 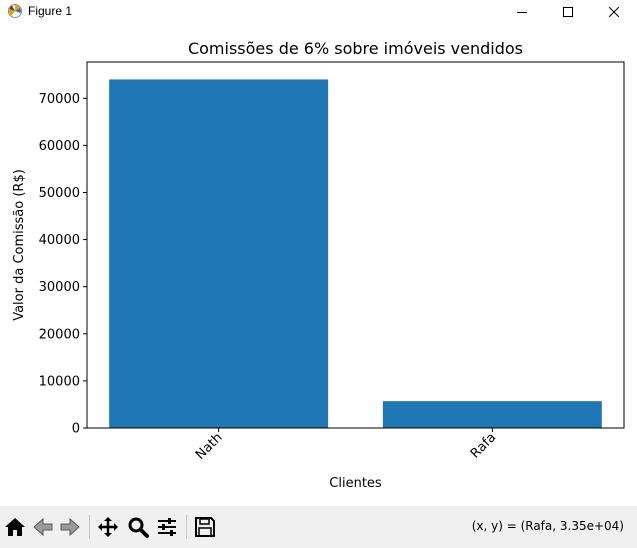 What do you see at coordinates (59, 334) in the screenshot?
I see `y-tick-label: 20000` at bounding box center [59, 334].